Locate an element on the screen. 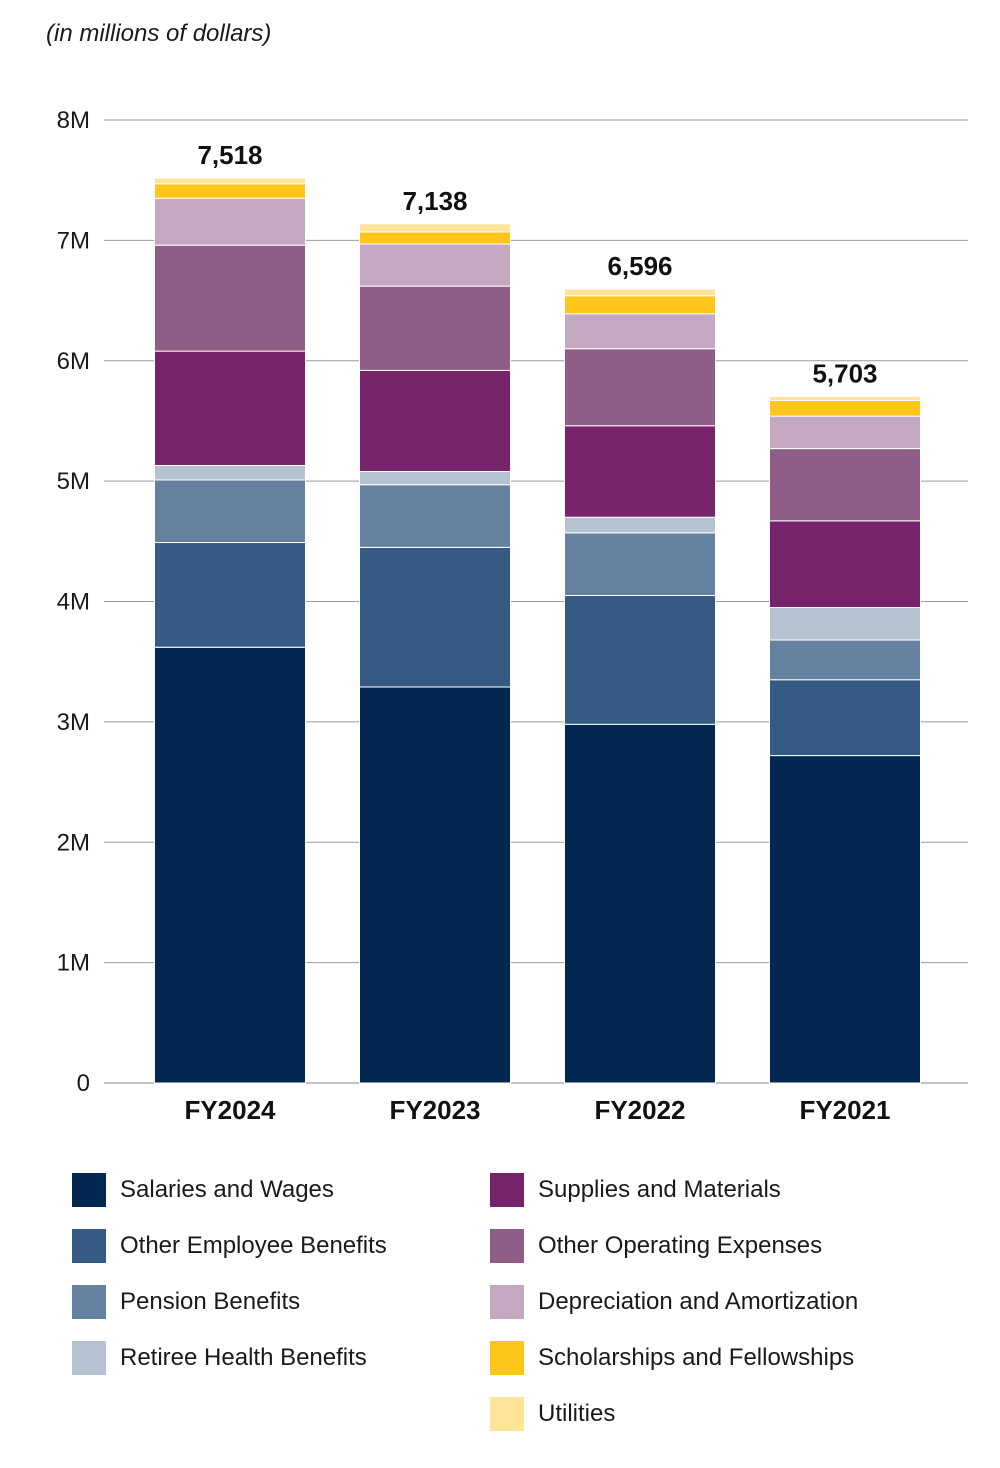  chart-subtitle: (in millions of dollars) is located at coordinates (159, 33).